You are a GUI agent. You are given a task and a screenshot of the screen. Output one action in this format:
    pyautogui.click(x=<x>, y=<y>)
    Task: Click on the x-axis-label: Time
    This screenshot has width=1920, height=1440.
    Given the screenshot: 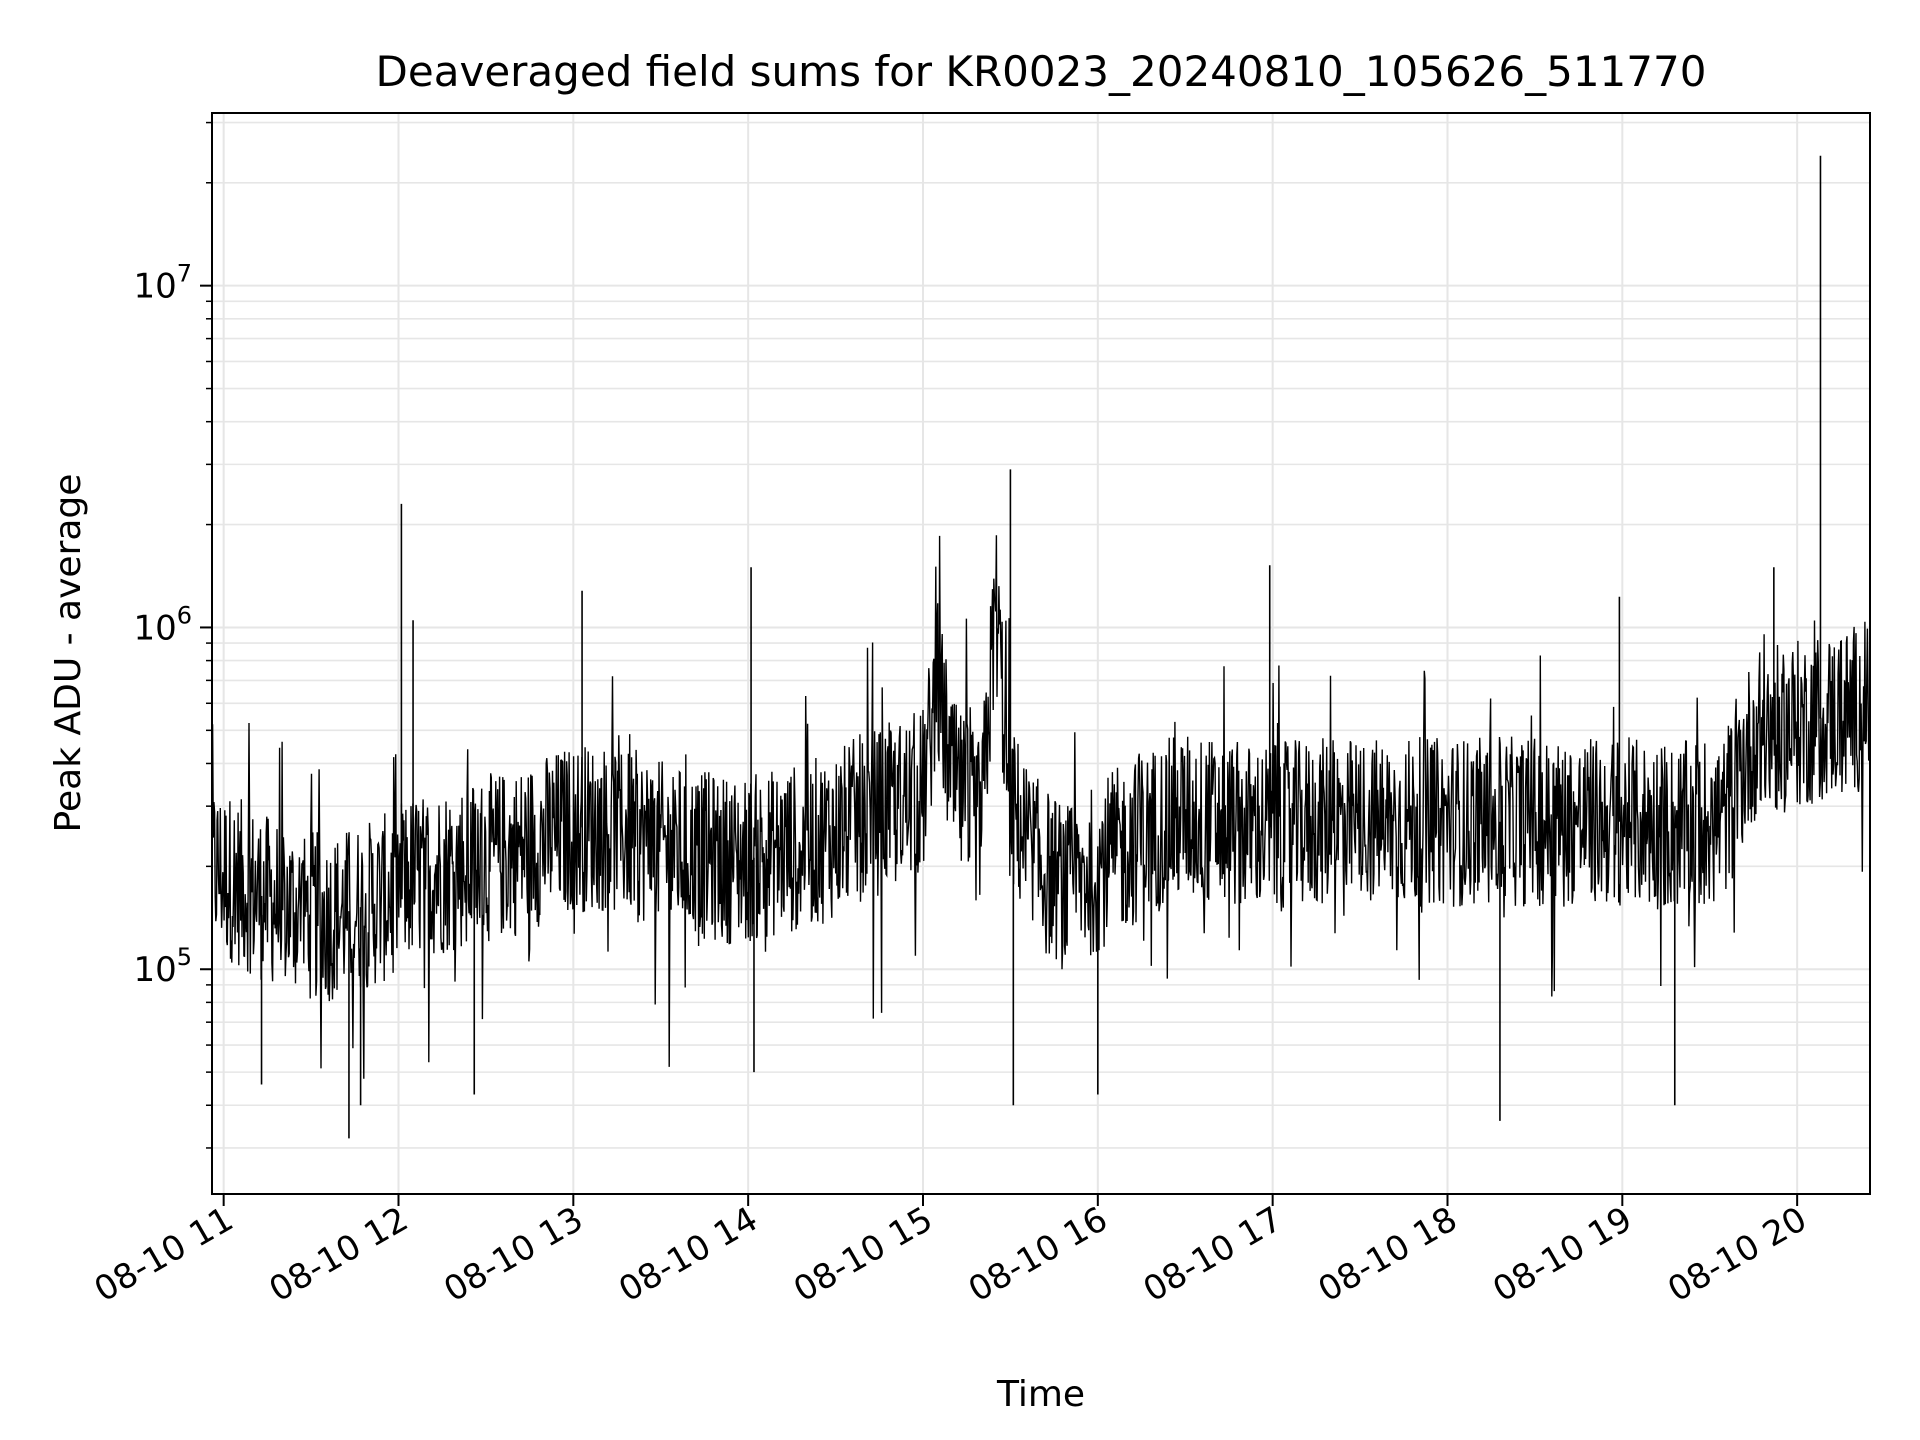 What is the action you would take?
    pyautogui.click(x=1040, y=1394)
    